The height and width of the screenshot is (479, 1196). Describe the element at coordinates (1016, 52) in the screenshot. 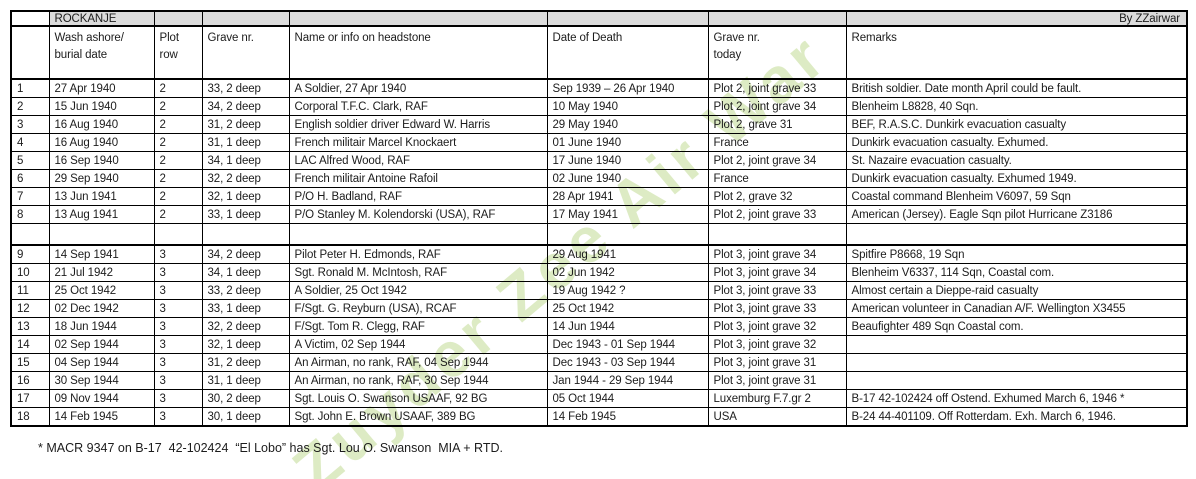

I see `column-header-remarks: Remarks` at that location.